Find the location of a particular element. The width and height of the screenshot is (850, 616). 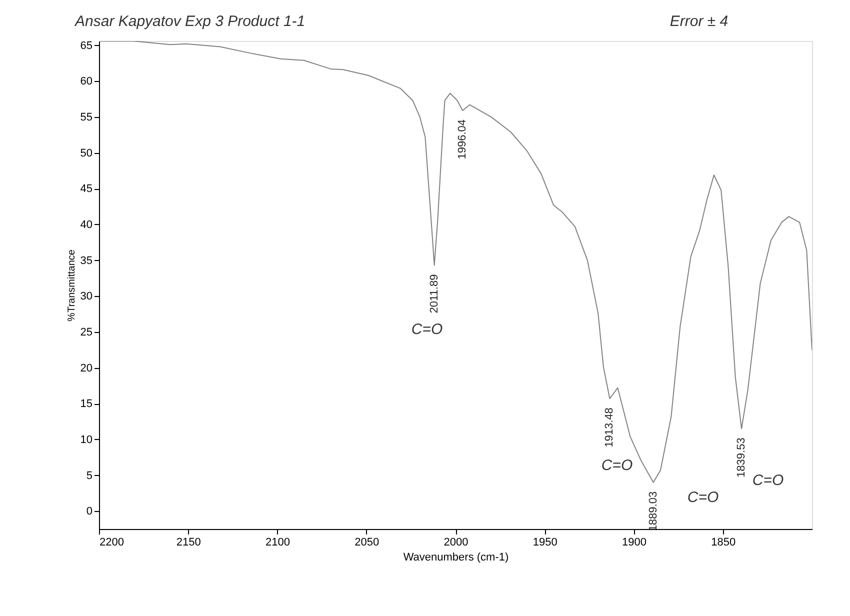

x-tick-label: 1950 is located at coordinates (545, 542).